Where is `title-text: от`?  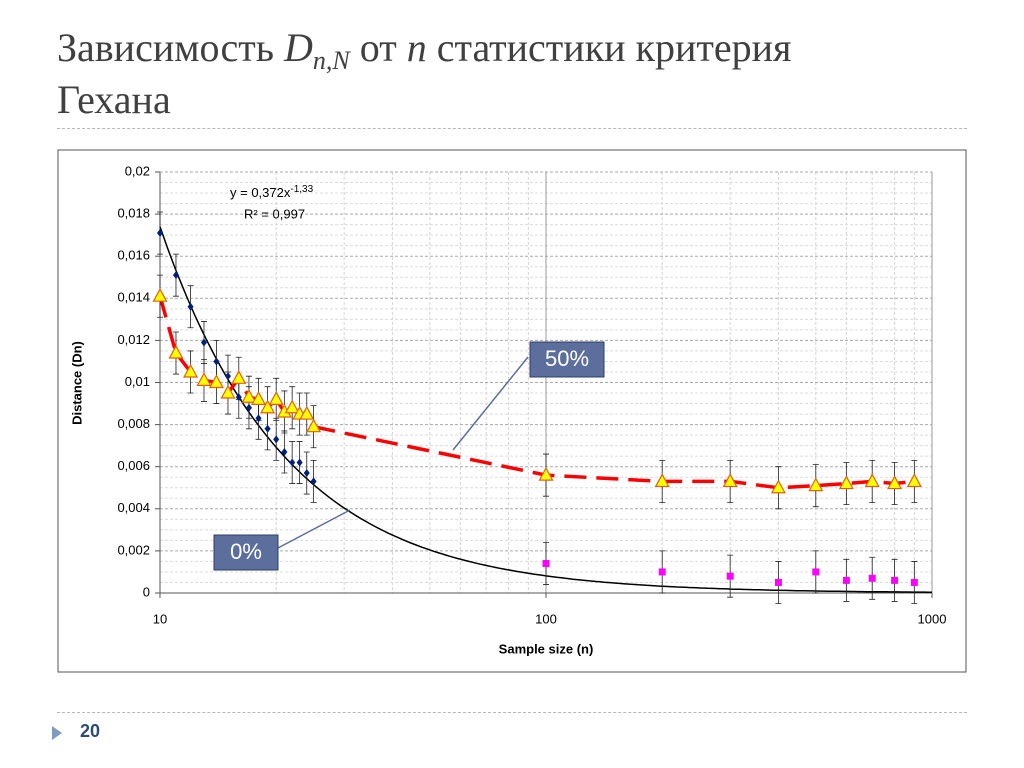
title-text: от is located at coordinates (378, 47).